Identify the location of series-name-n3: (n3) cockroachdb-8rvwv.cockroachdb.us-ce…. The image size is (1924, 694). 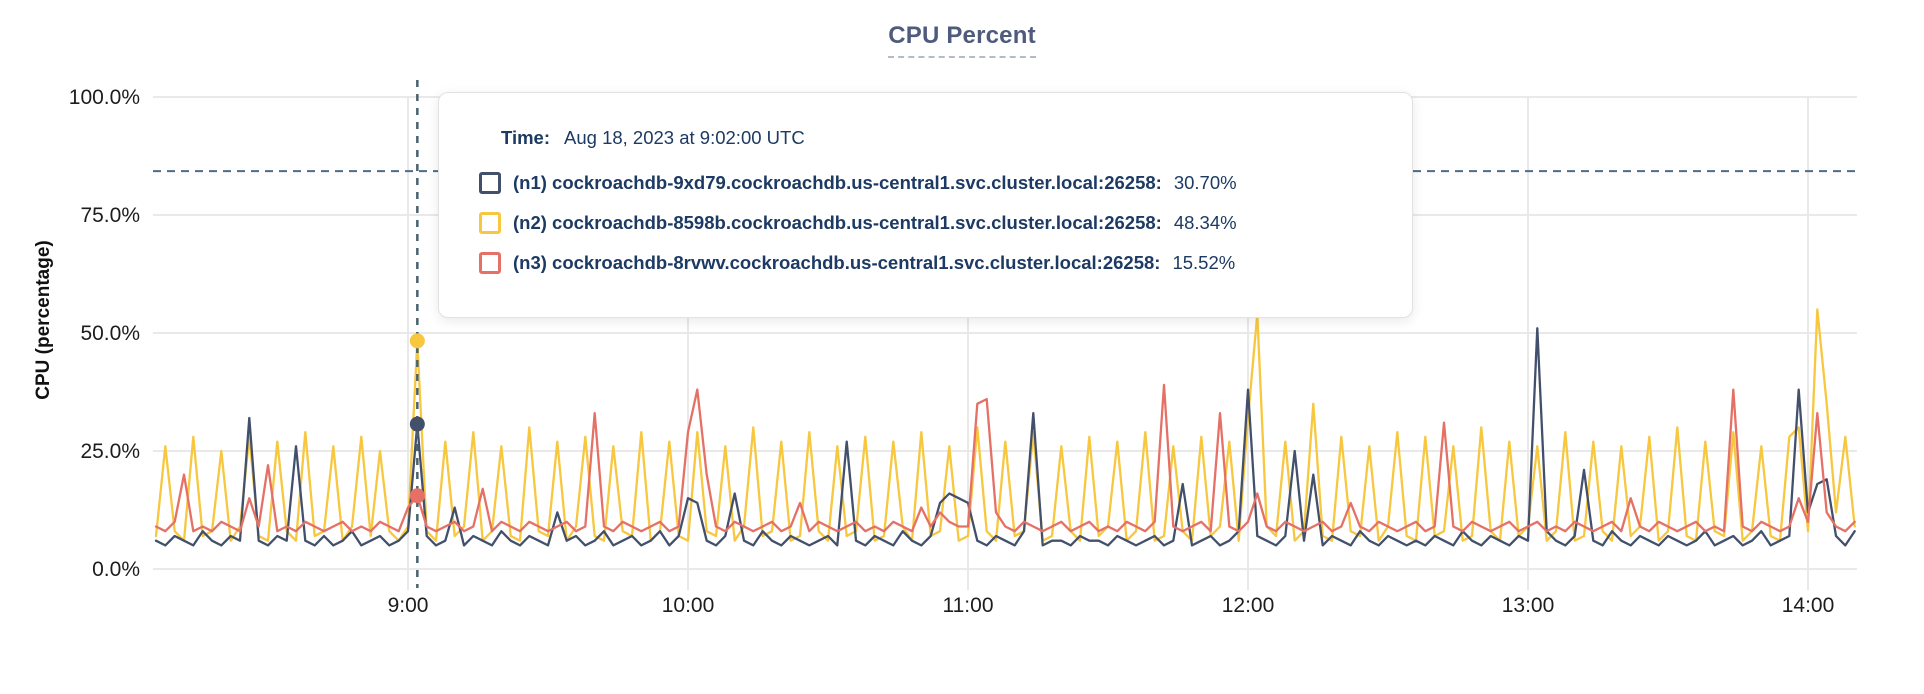
(837, 262).